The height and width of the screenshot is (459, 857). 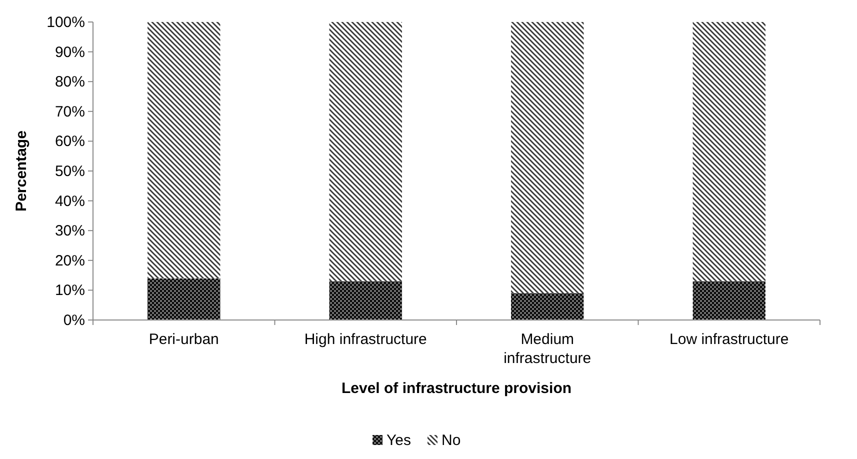 What do you see at coordinates (365, 339) in the screenshot?
I see `x-tick-label: High infrastructure` at bounding box center [365, 339].